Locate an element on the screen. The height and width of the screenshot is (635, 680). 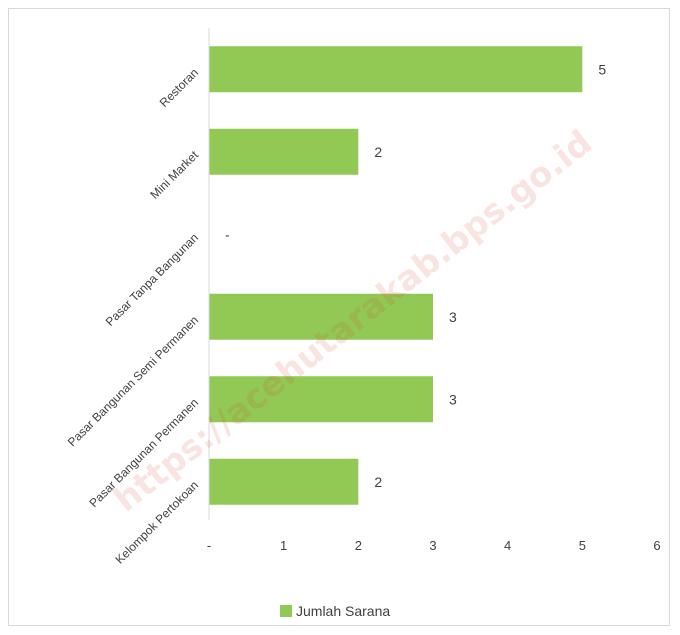
x-tick-label: 6 is located at coordinates (656, 545).